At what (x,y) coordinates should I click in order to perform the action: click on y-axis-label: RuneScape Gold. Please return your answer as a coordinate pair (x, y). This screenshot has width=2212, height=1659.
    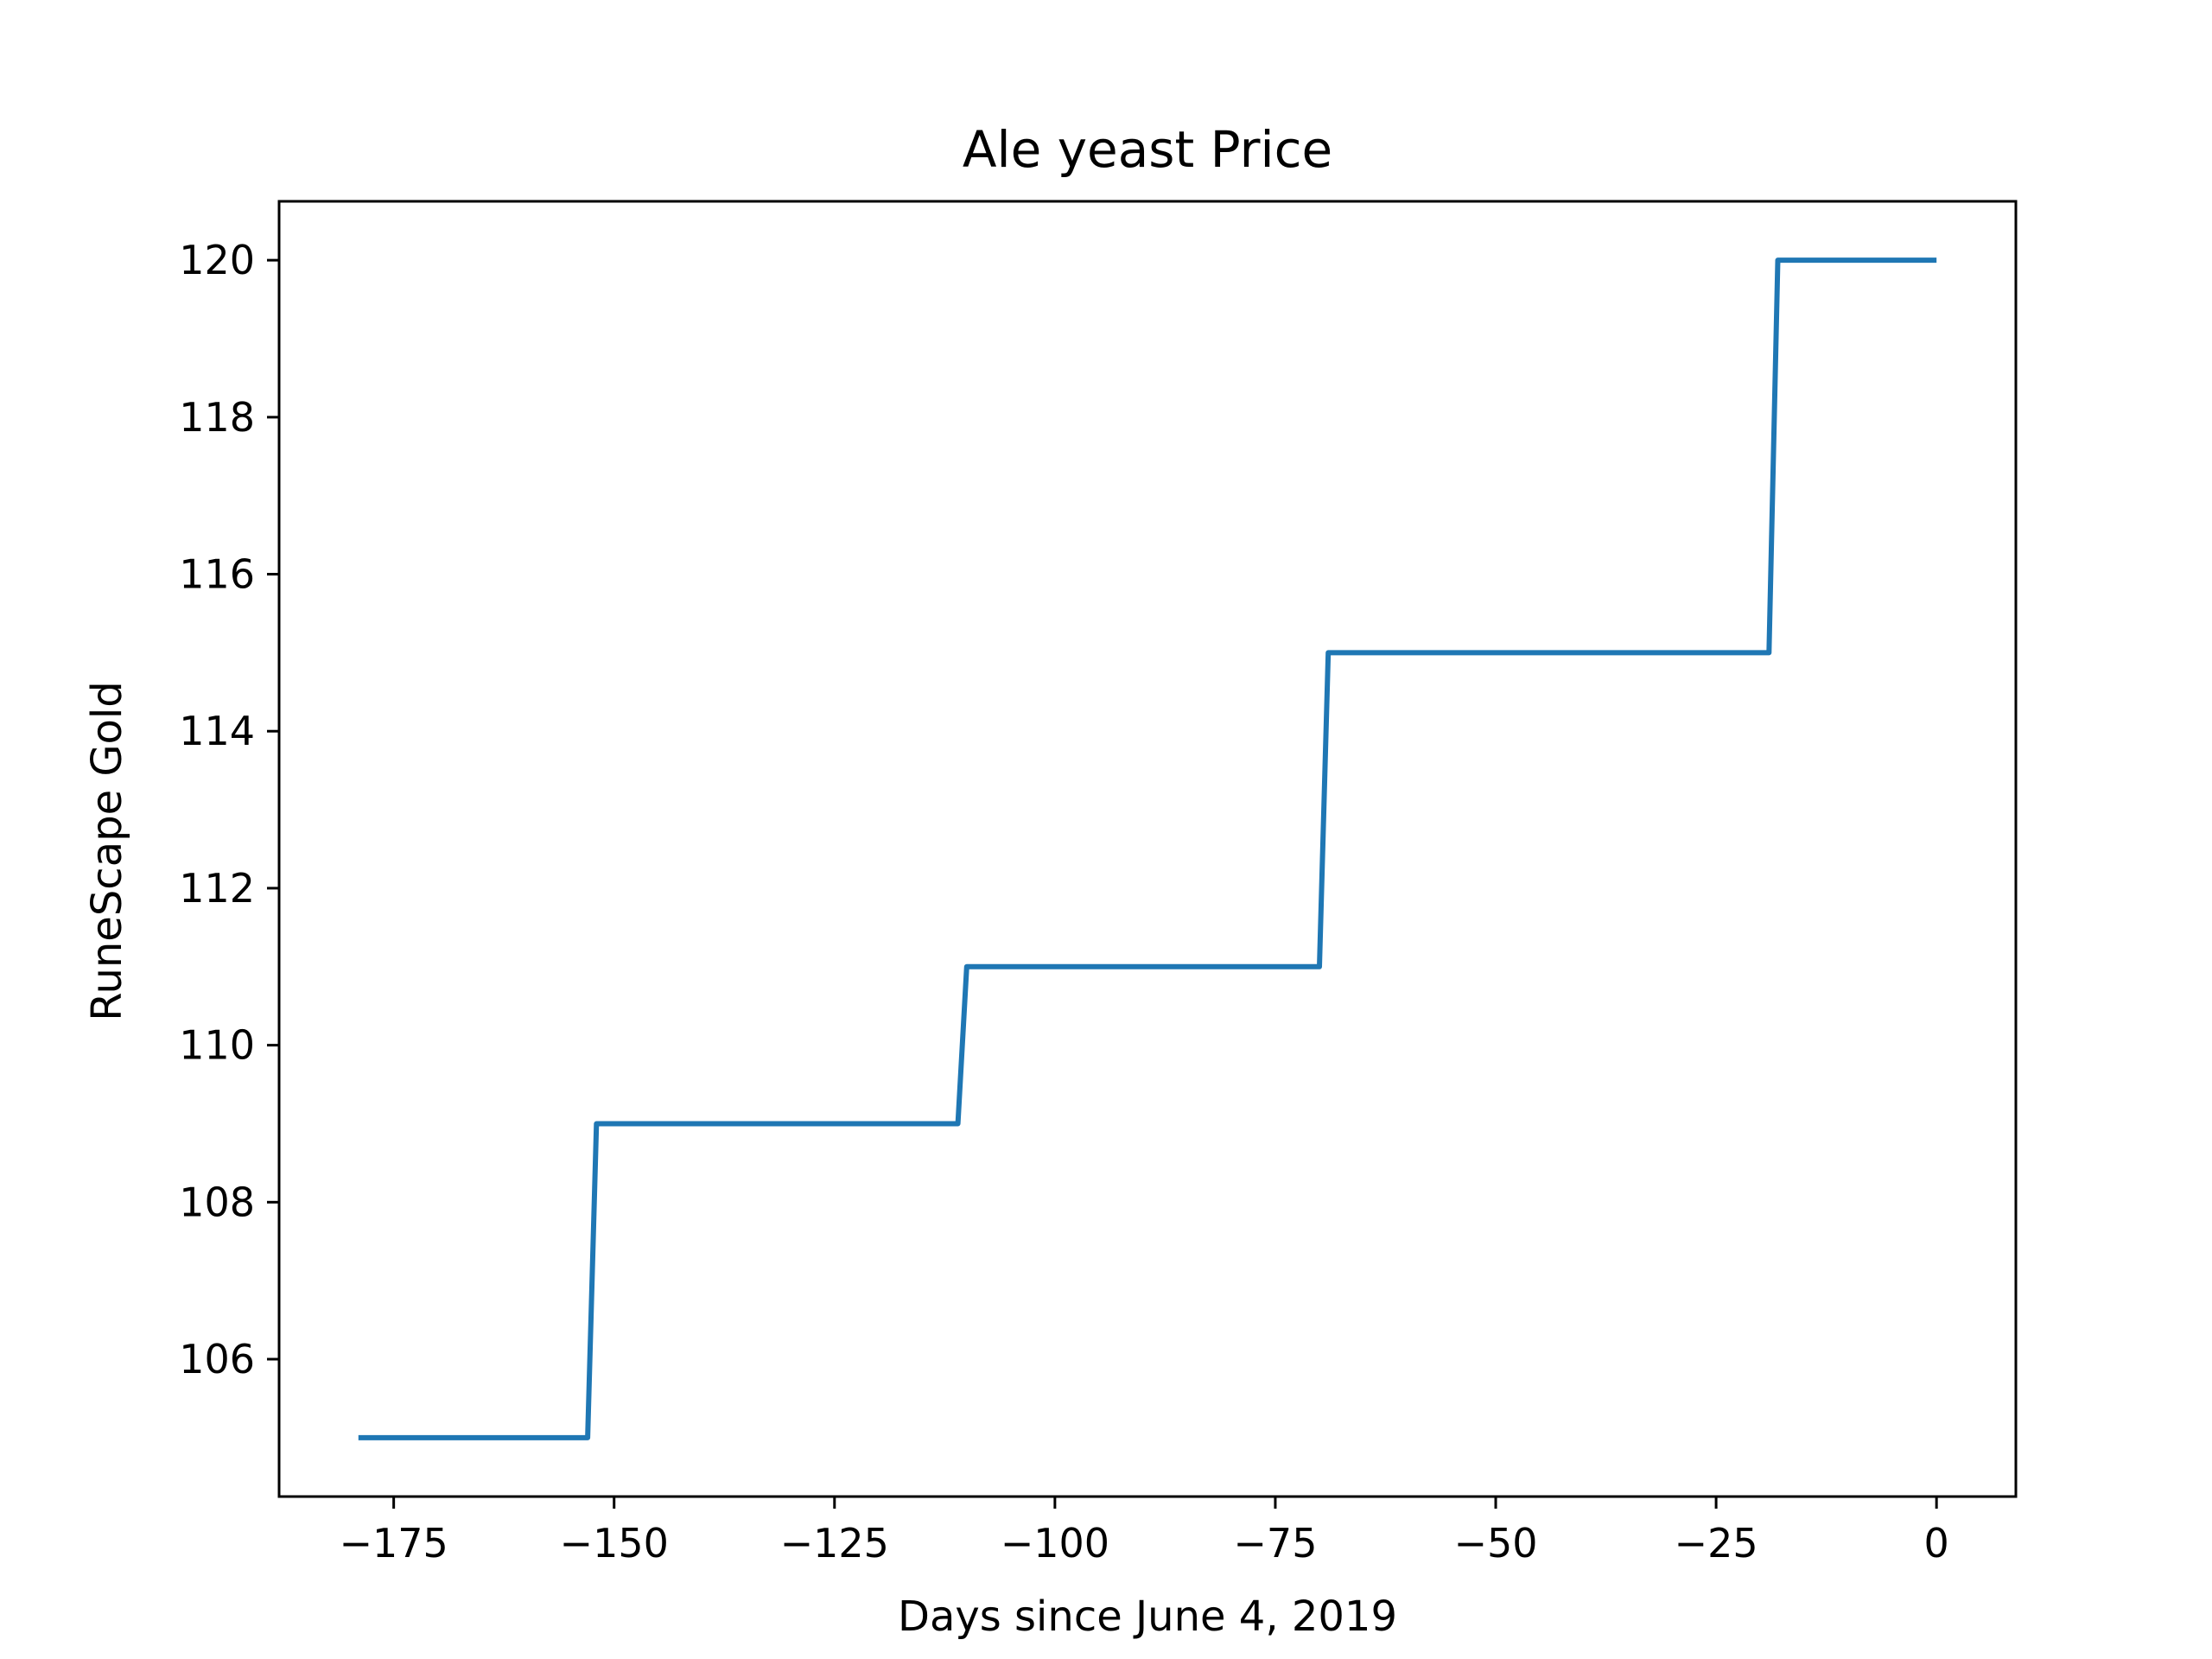
    Looking at the image, I should click on (107, 850).